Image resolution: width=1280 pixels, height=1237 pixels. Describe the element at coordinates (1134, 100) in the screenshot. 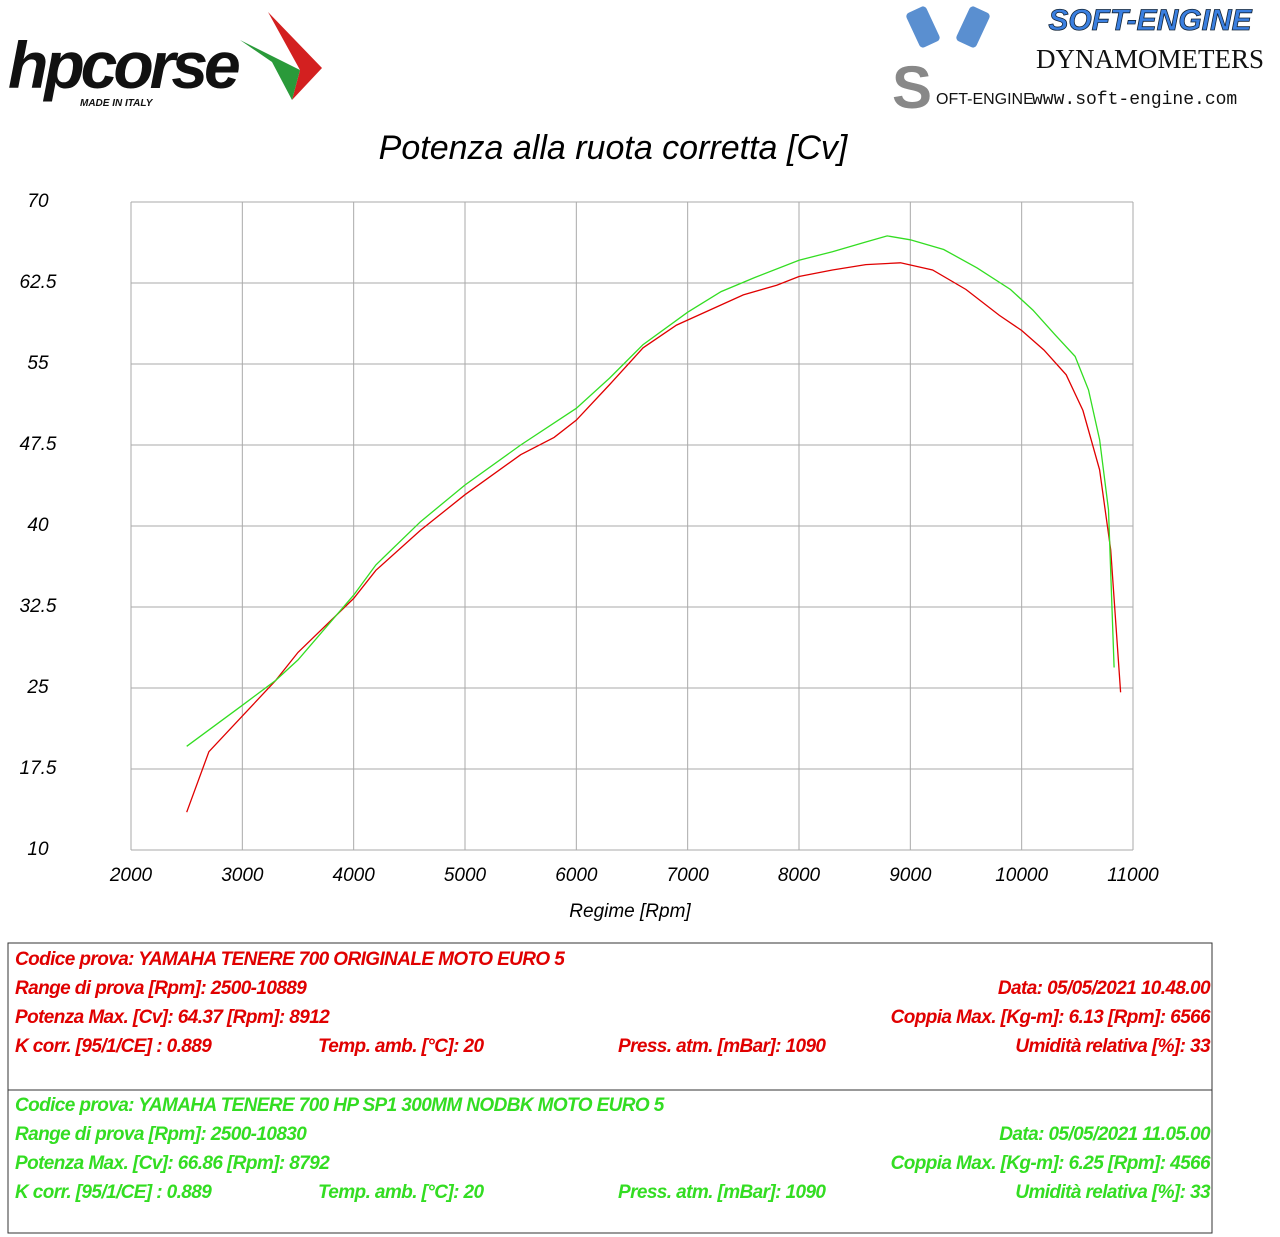

I see `logo-right-url: www.soft-engine.com` at that location.